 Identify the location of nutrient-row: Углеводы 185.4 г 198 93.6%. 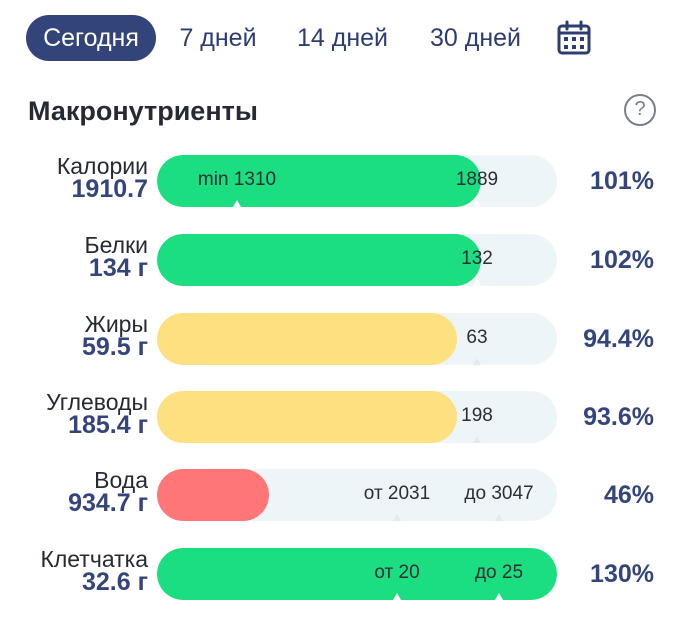
(340, 423).